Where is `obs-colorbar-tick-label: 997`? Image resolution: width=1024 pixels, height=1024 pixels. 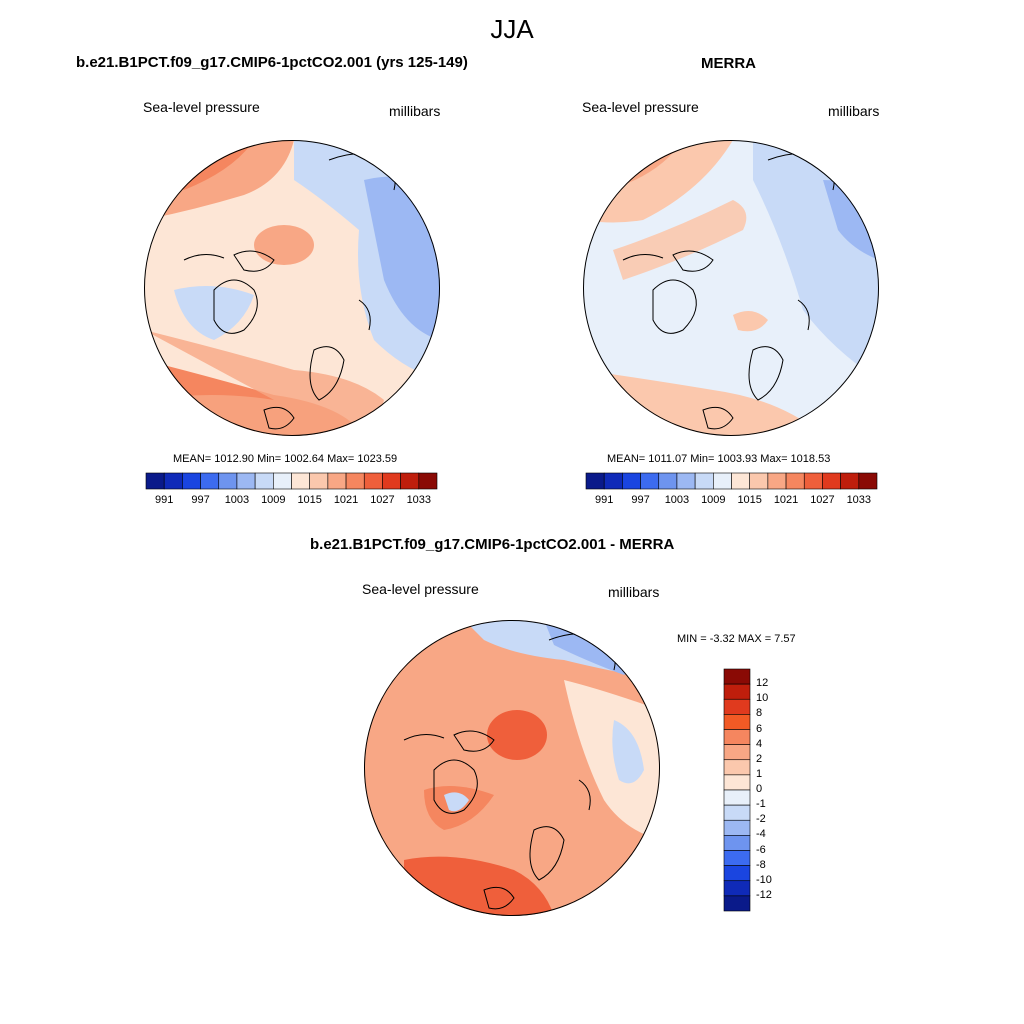
obs-colorbar-tick-label: 997 is located at coordinates (640, 500).